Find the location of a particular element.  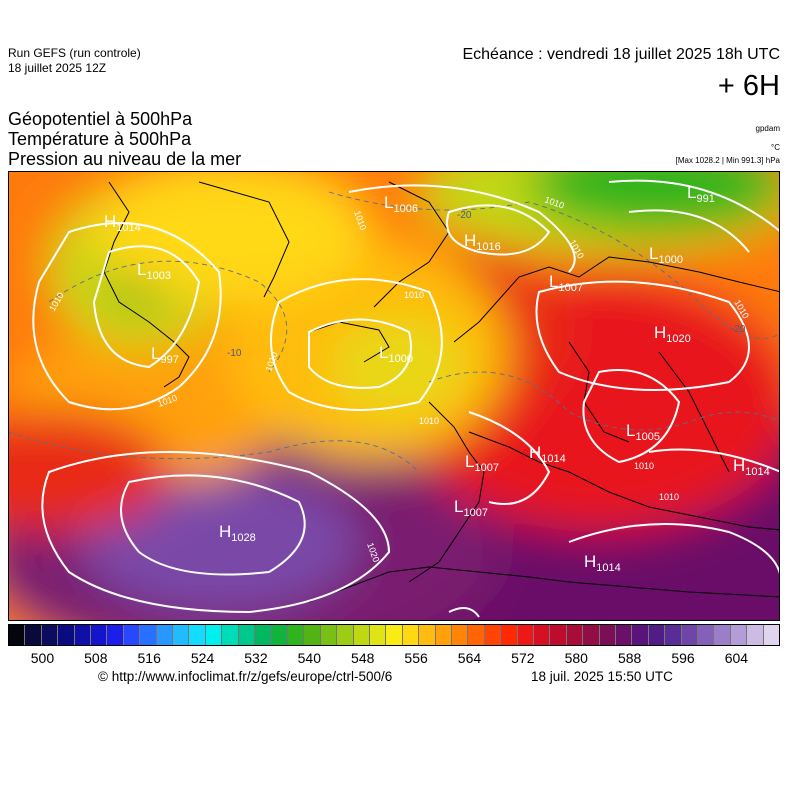

colorbar-tick-label: 508 is located at coordinates (96, 658).